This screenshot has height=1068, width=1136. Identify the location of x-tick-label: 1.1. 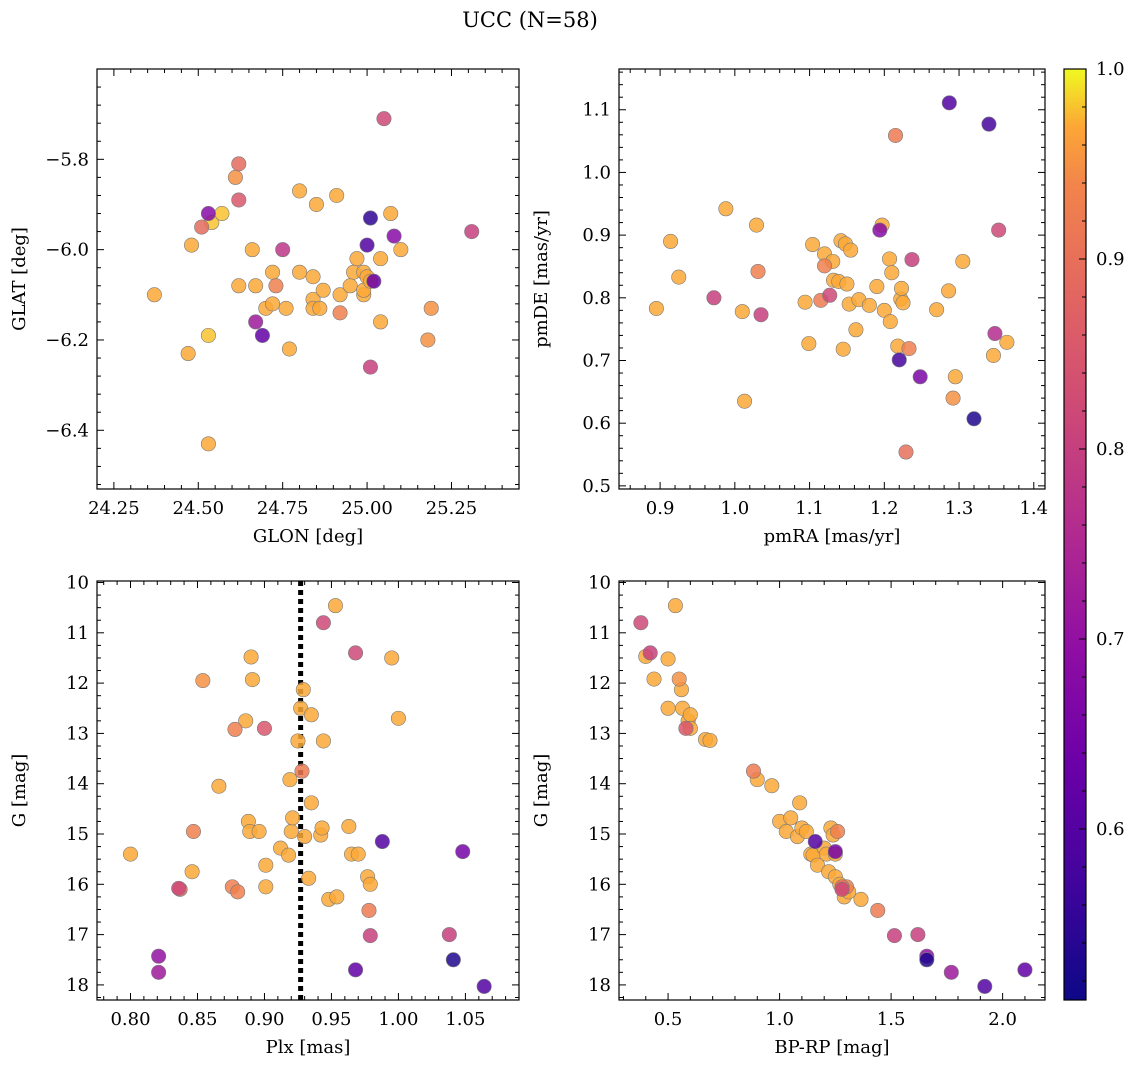
(809, 508).